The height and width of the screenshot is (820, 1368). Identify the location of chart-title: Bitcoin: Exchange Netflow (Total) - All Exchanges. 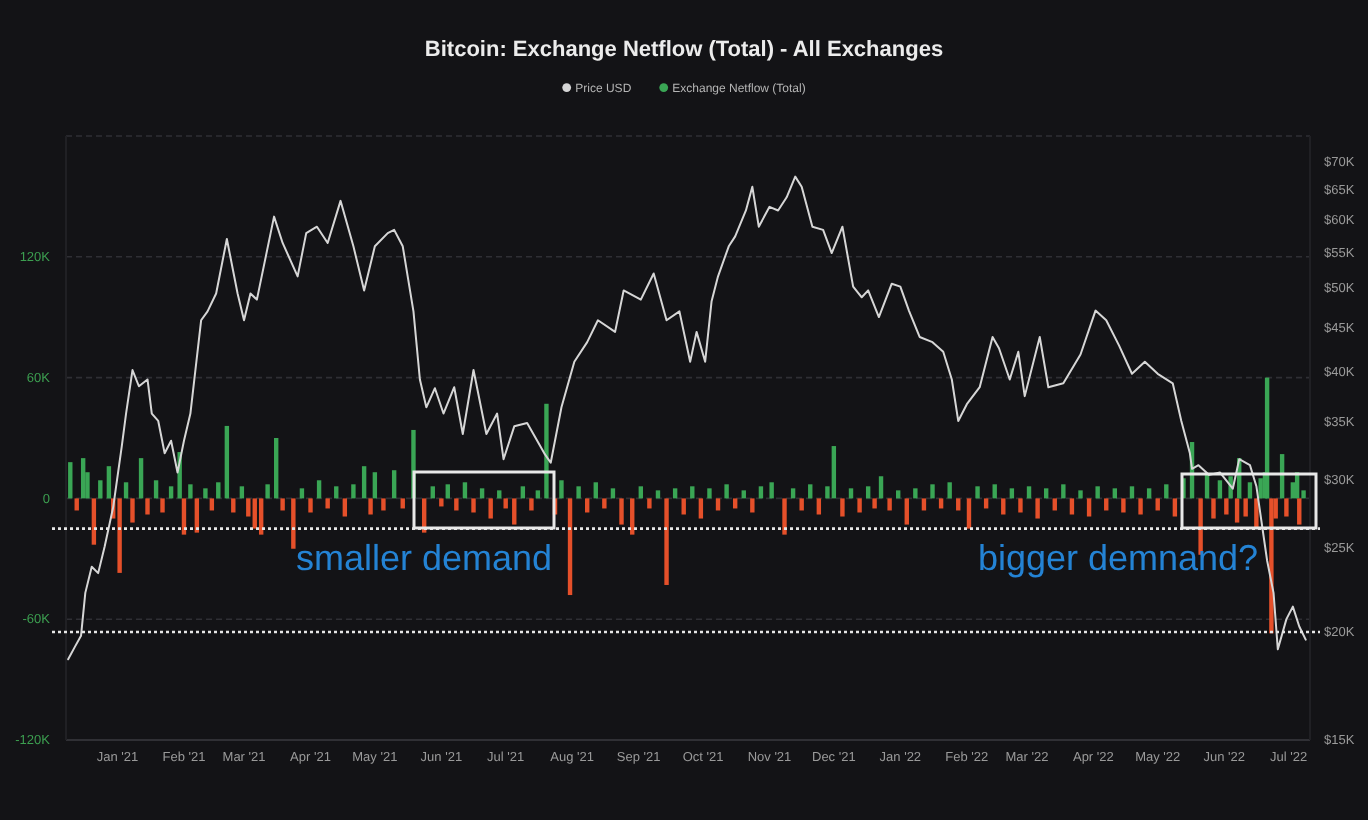
(684, 50).